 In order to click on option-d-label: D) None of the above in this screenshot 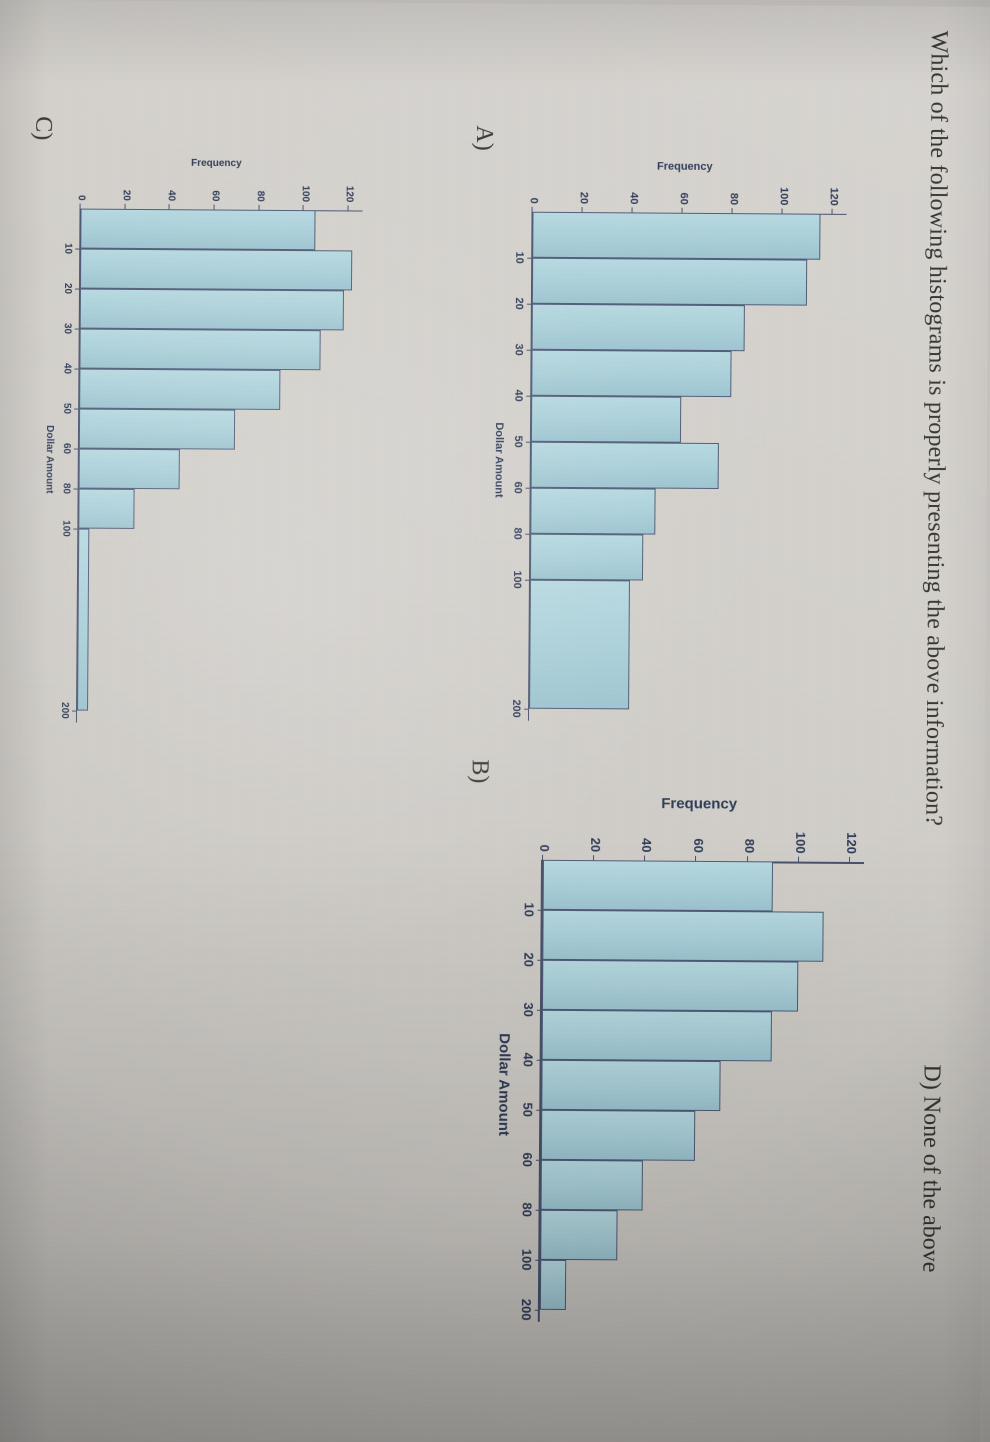, I will do `click(931, 1168)`.